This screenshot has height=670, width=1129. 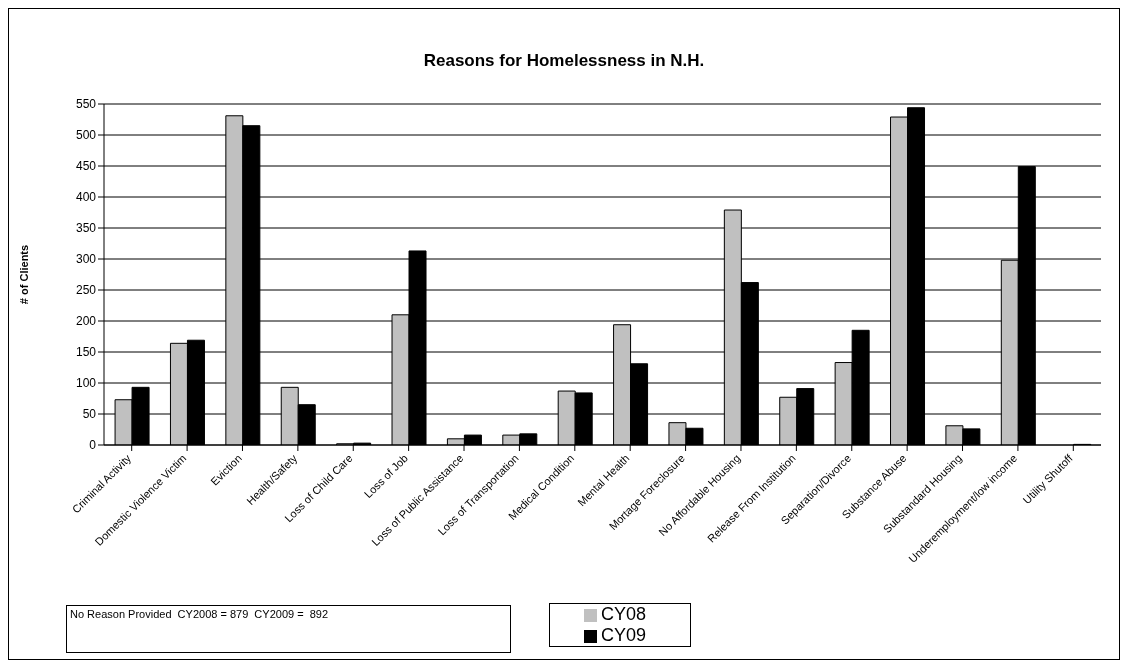 I want to click on y-axis-title: # of Clients, so click(x=23, y=274).